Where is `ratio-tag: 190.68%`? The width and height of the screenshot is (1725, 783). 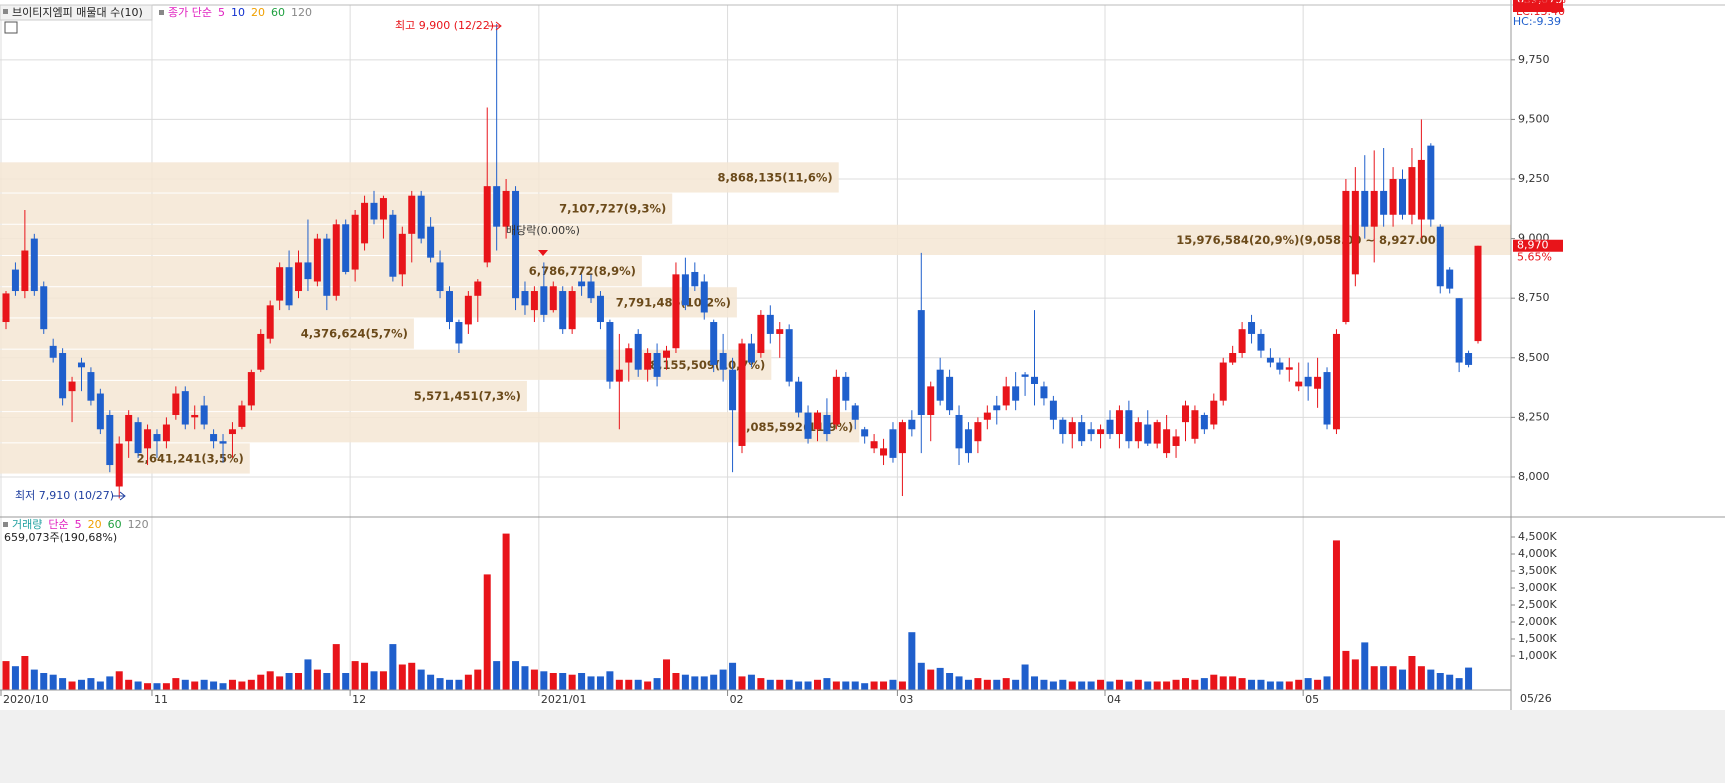
ratio-tag: 190.68% is located at coordinates (1541, 3).